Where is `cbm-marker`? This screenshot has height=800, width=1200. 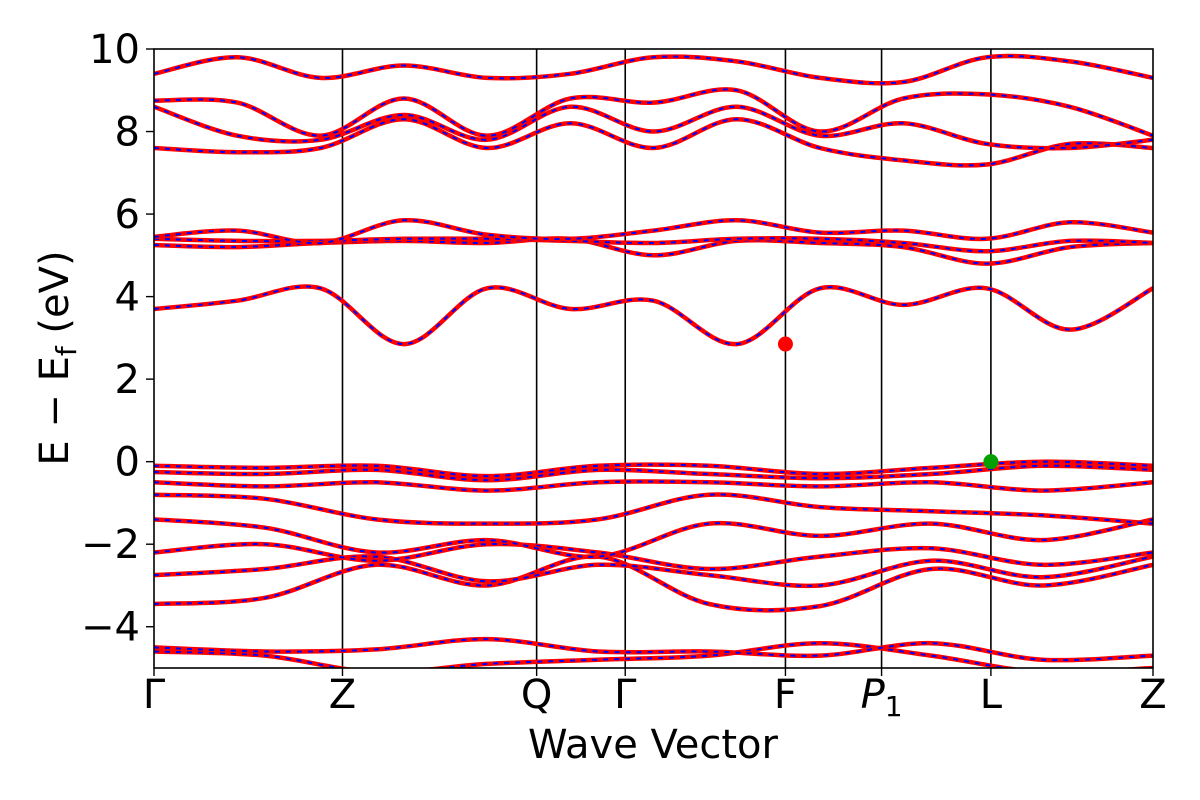 cbm-marker is located at coordinates (785, 344).